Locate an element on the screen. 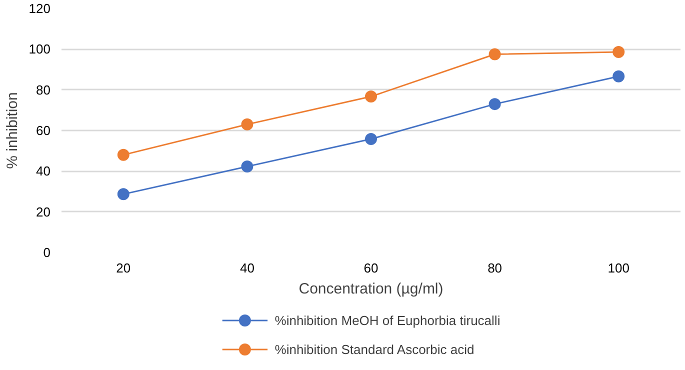 Image resolution: width=685 pixels, height=370 pixels. y-tick-label: 20 is located at coordinates (43, 212).